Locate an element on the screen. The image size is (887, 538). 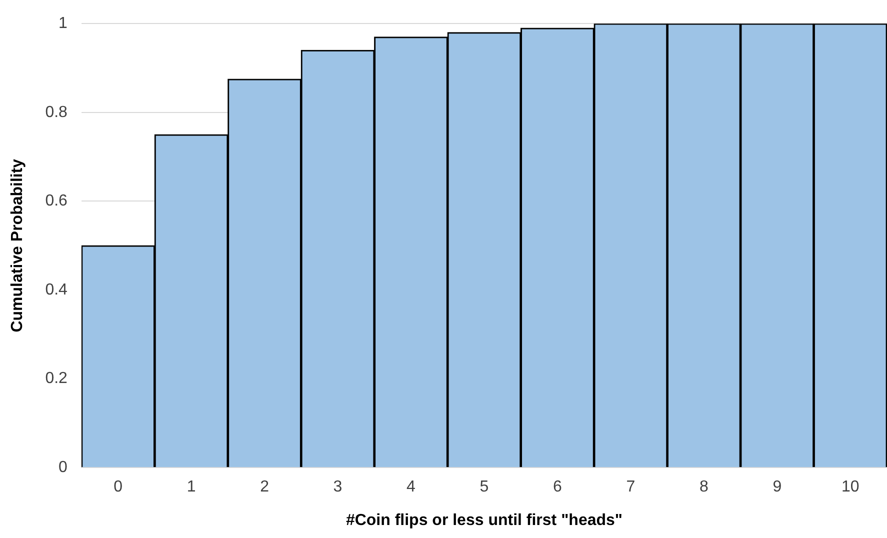
x-tick-label: 7 is located at coordinates (631, 487).